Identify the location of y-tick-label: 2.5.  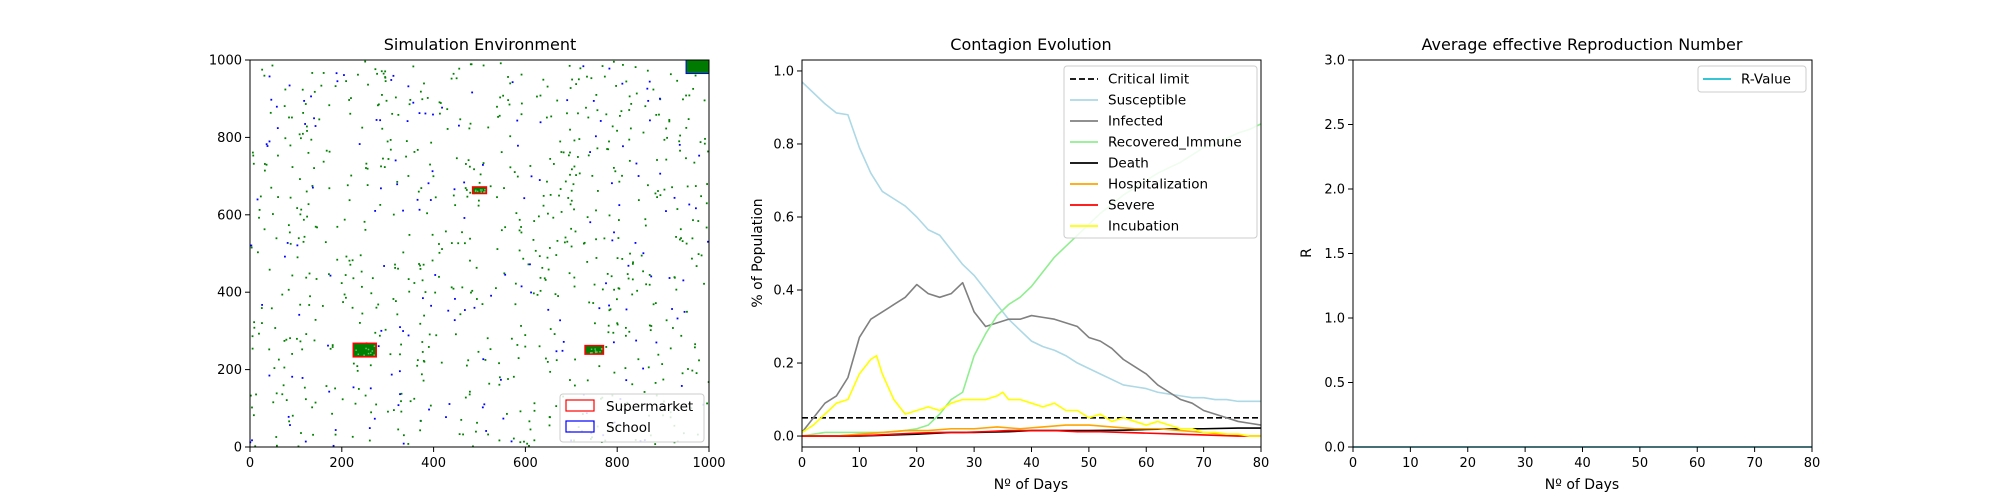
(1334, 125).